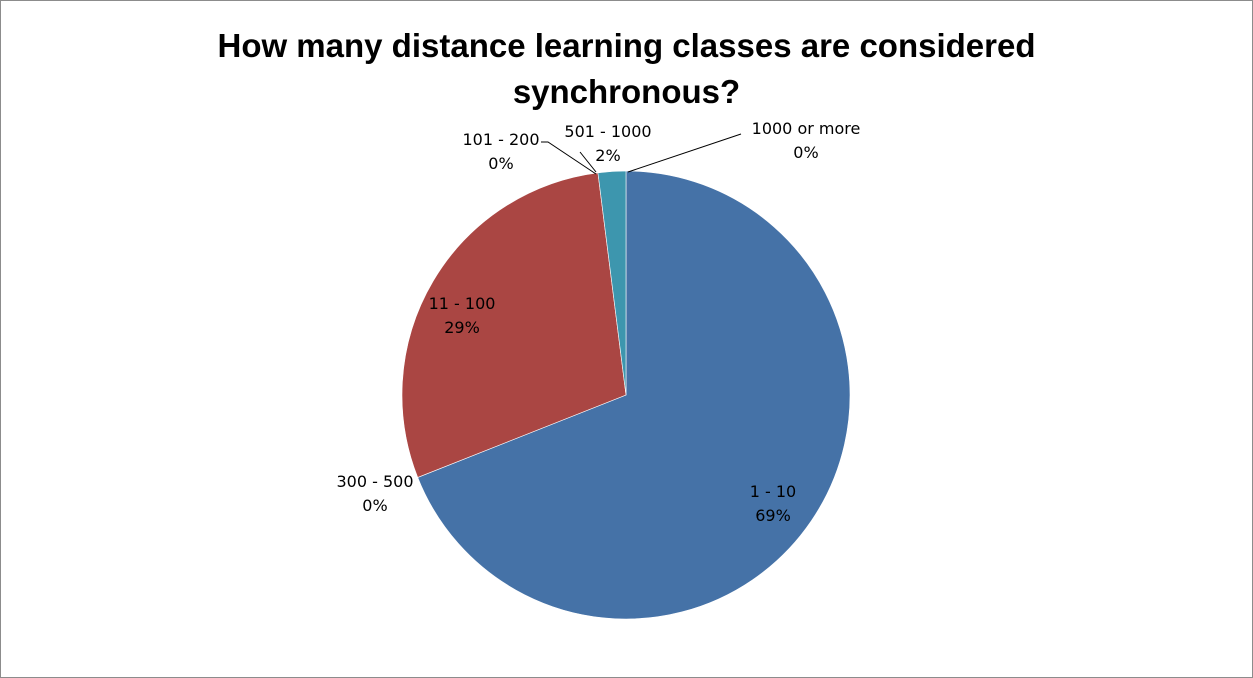 This screenshot has height=678, width=1253. I want to click on chart-title-line-2: synchronous?, so click(626, 91).